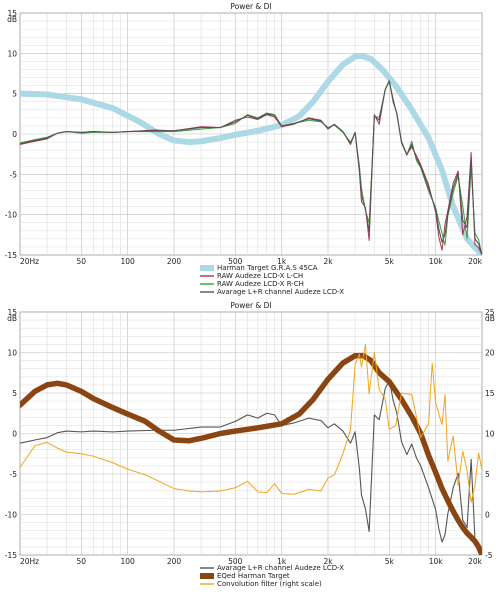 The image size is (500, 594). What do you see at coordinates (487, 474) in the screenshot?
I see `y-right-tick-label: 5` at bounding box center [487, 474].